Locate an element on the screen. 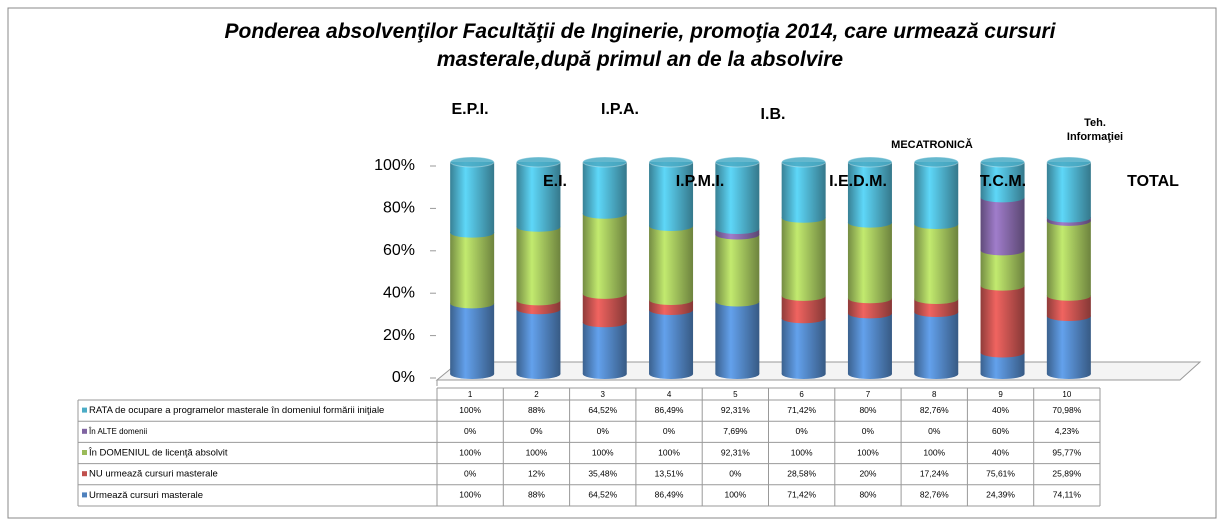  table-value: 20% is located at coordinates (867, 473).